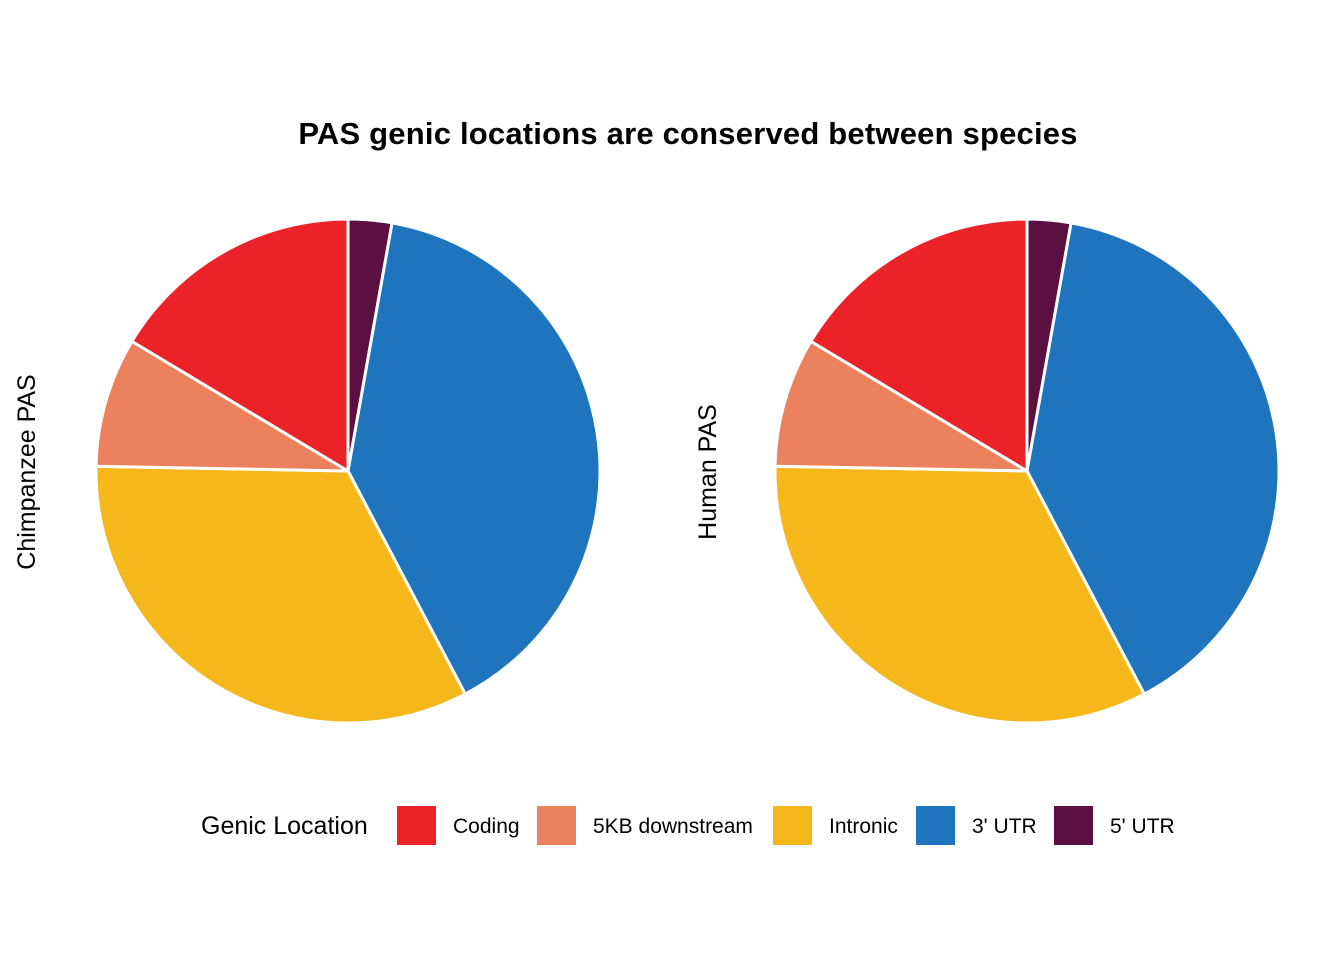 The width and height of the screenshot is (1344, 960). Describe the element at coordinates (792, 825) in the screenshot. I see `legend-swatch-intronic` at that location.